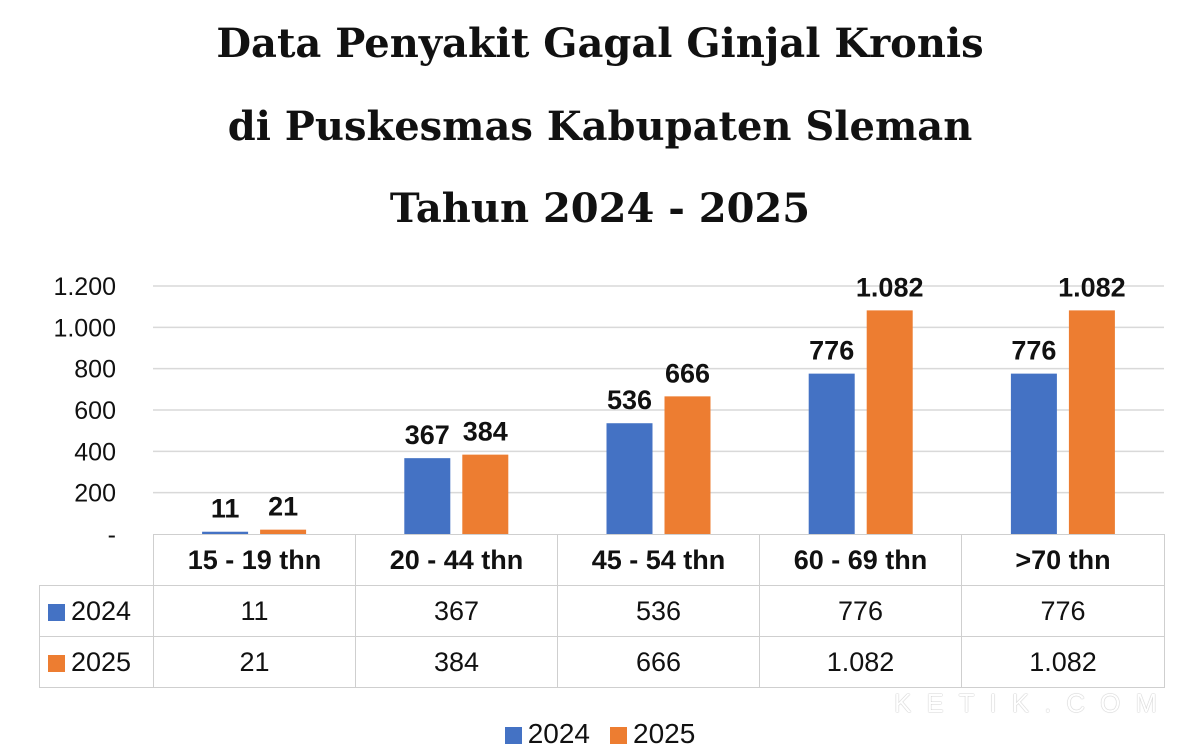  I want to click on table-cell: 11, so click(254, 611).